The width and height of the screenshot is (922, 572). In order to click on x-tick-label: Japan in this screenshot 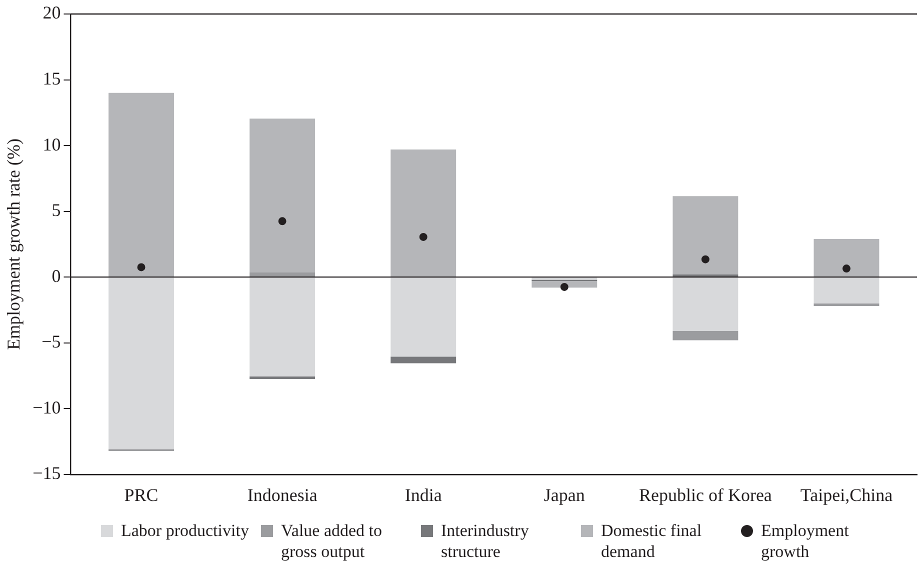, I will do `click(564, 494)`.